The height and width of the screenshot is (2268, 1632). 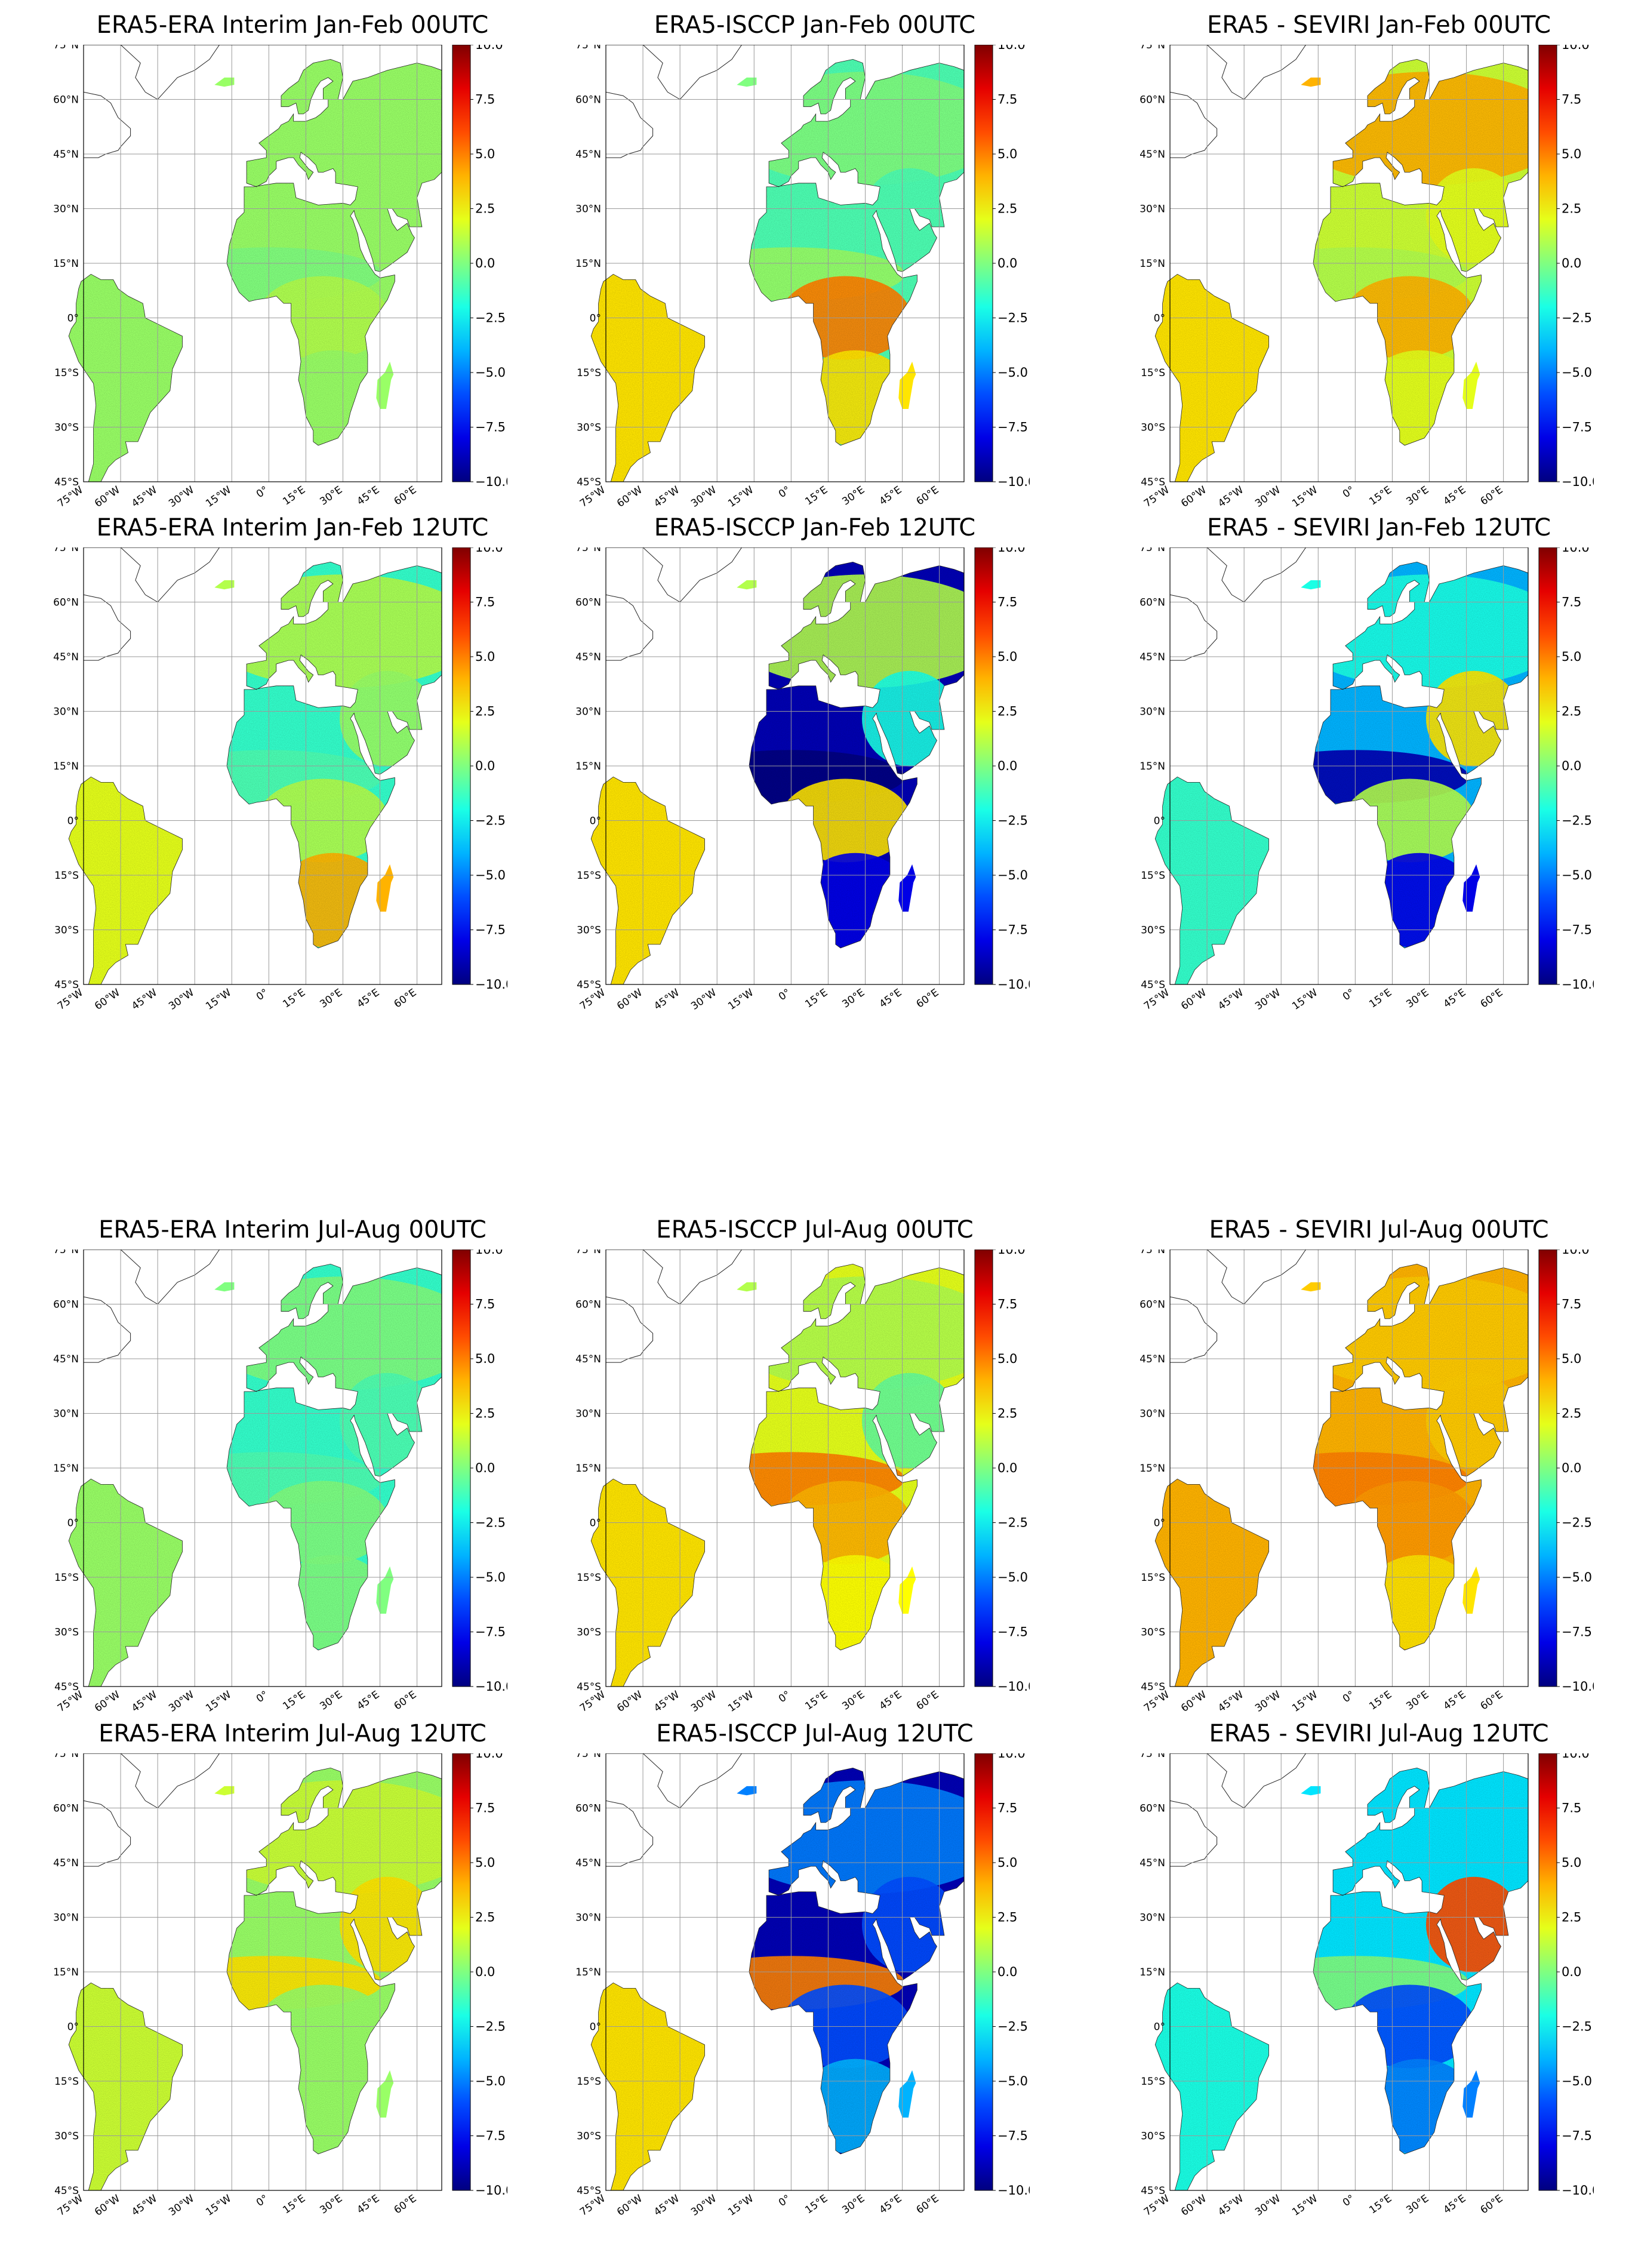 What do you see at coordinates (817, 999) in the screenshot?
I see `lon-tick-label: 15°E` at bounding box center [817, 999].